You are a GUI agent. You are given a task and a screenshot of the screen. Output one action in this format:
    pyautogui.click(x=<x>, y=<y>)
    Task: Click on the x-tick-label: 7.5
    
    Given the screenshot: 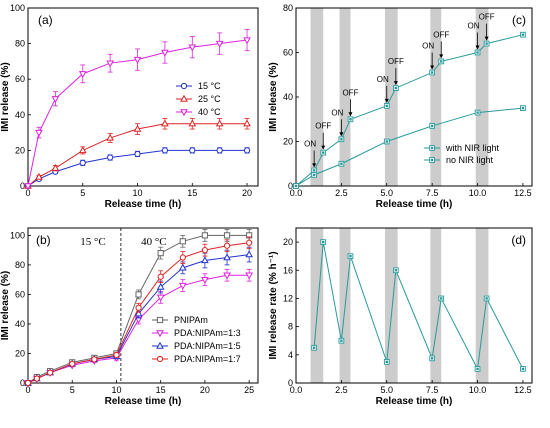 What is the action you would take?
    pyautogui.click(x=432, y=390)
    